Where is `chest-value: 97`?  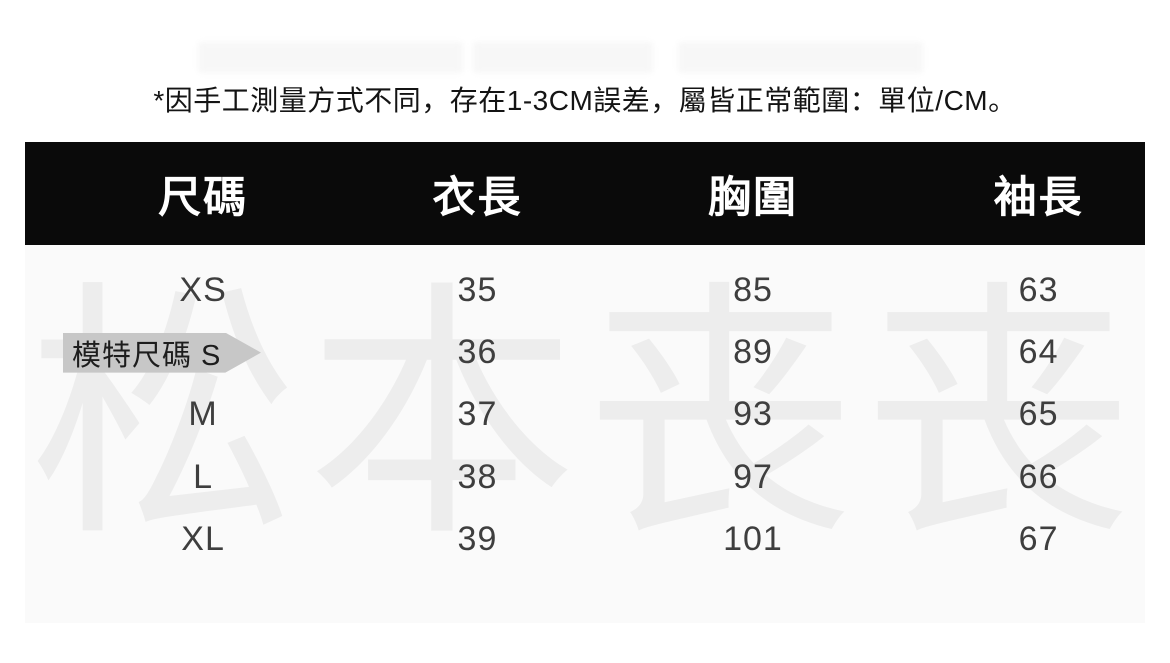 chest-value: 97 is located at coordinates (753, 476).